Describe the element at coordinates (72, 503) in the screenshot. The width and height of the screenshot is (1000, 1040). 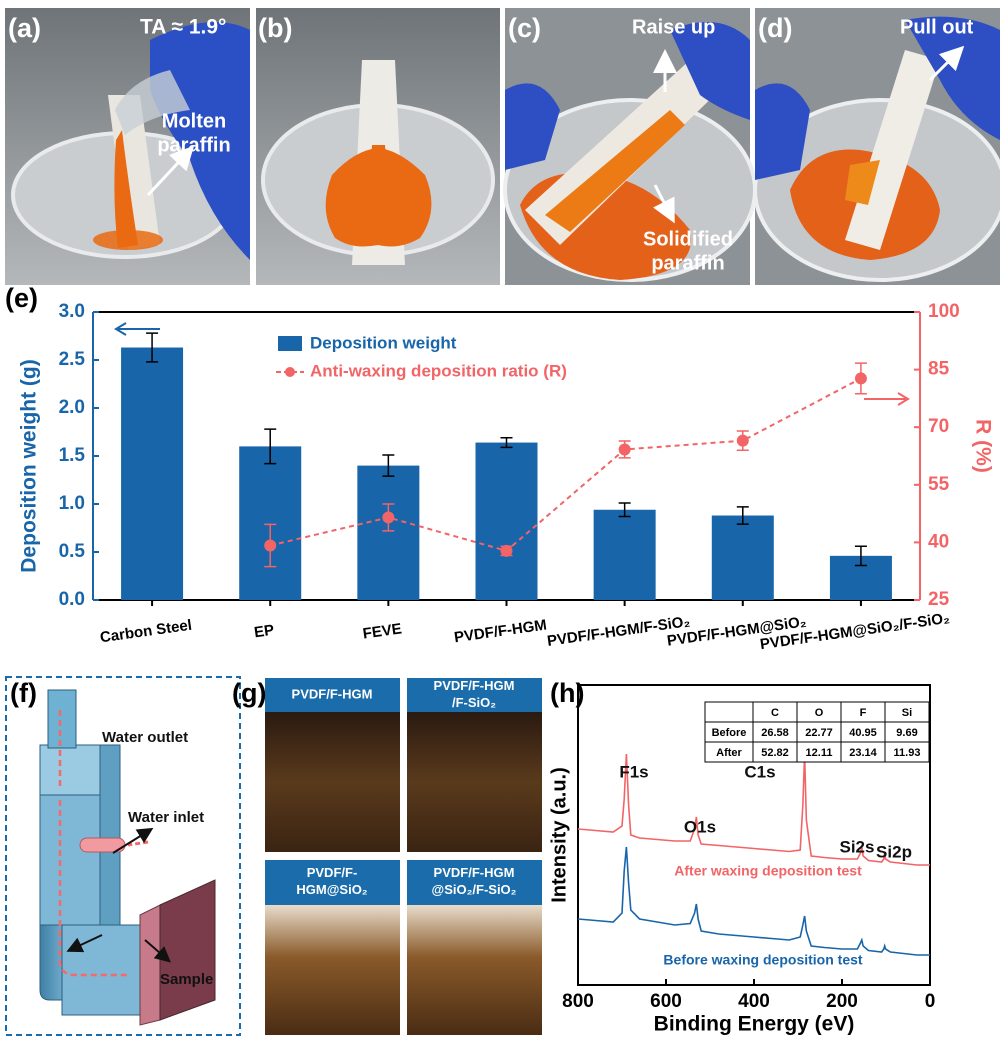
I see `y-tick-label: 1.0` at that location.